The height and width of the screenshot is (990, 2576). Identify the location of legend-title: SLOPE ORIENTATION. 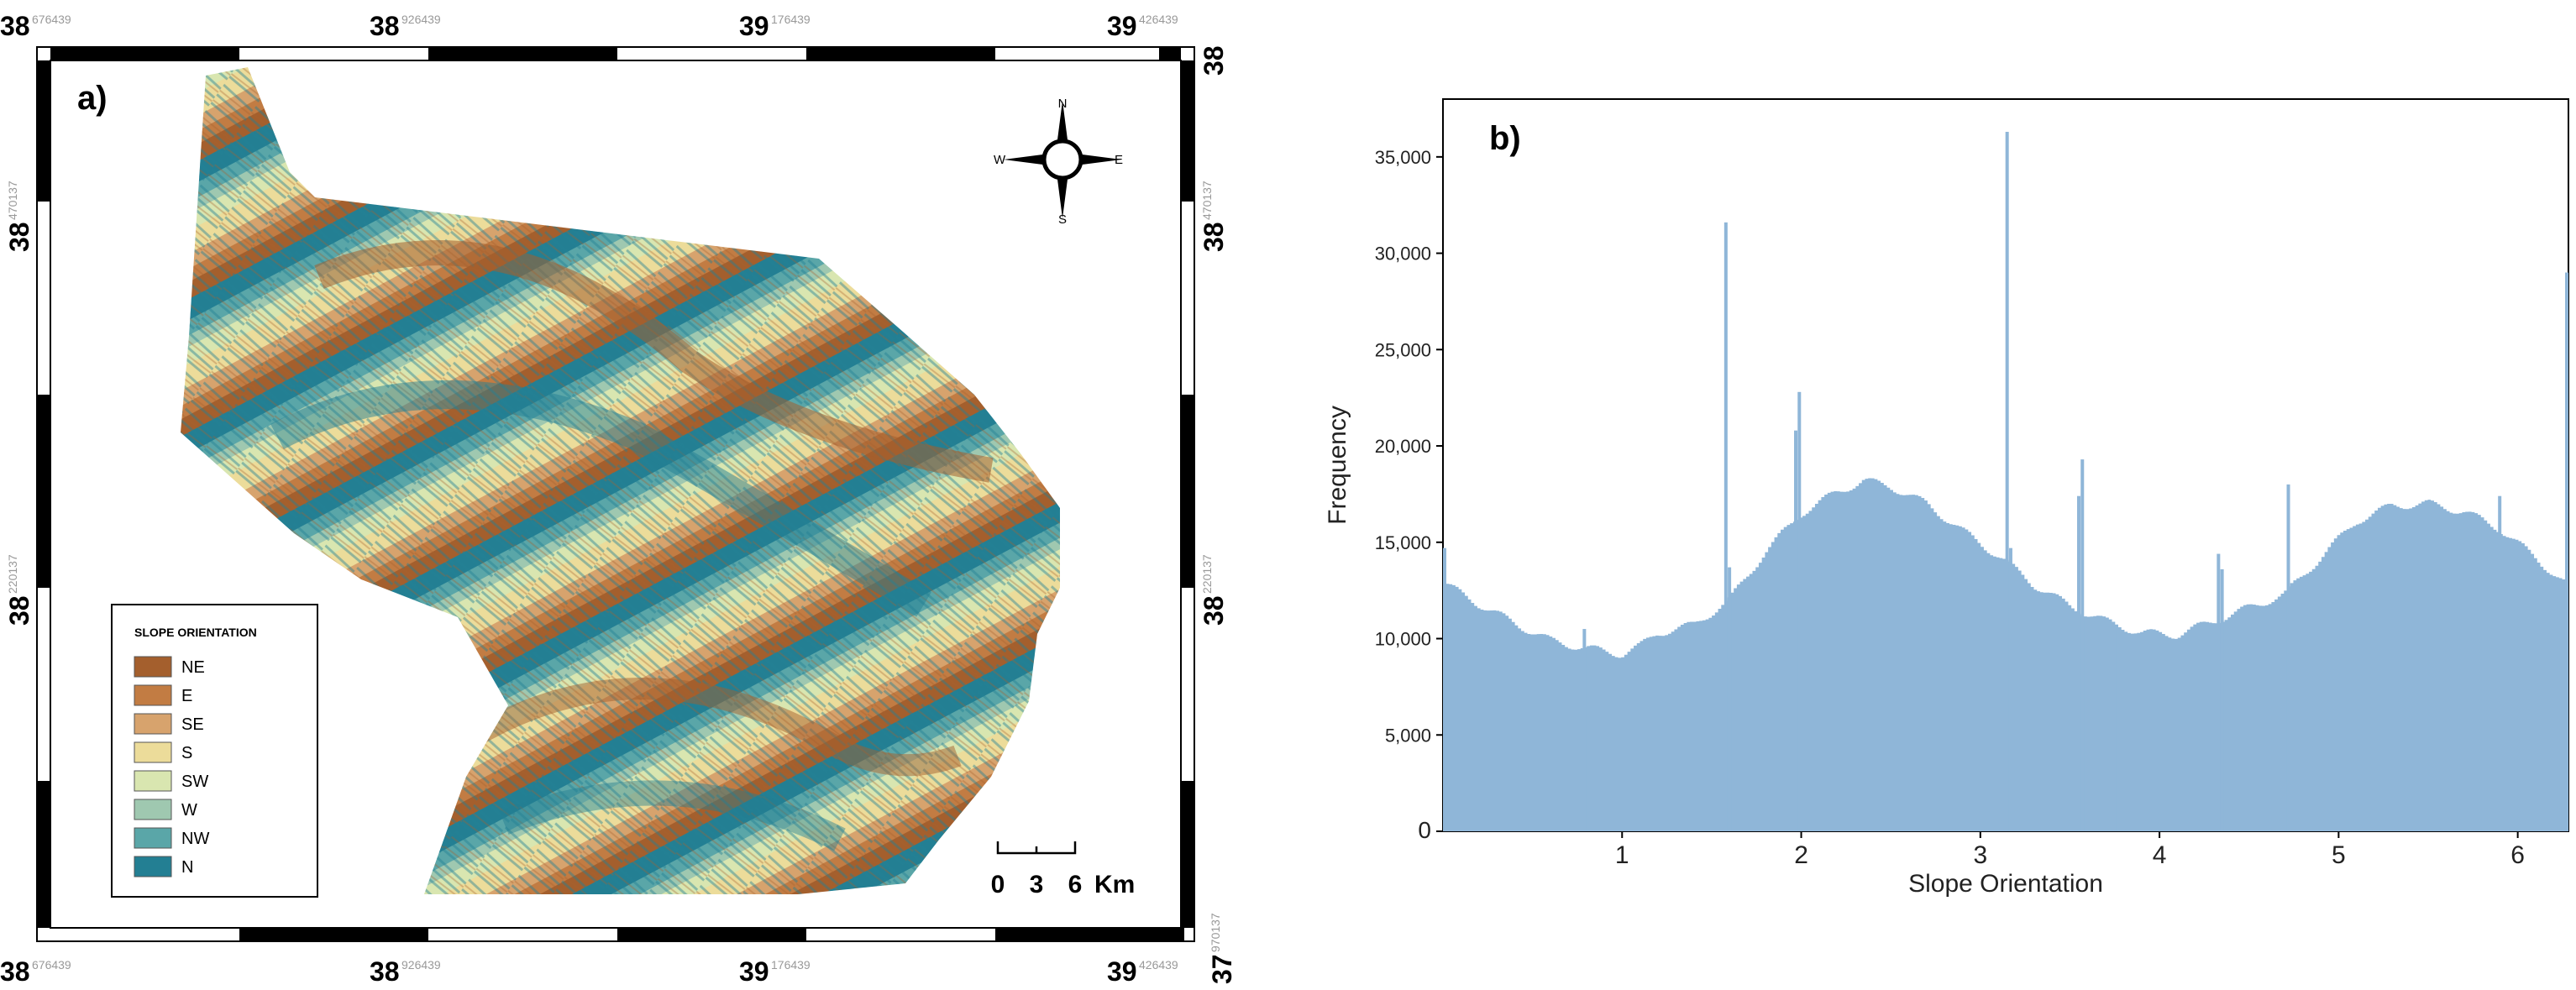
(195, 632).